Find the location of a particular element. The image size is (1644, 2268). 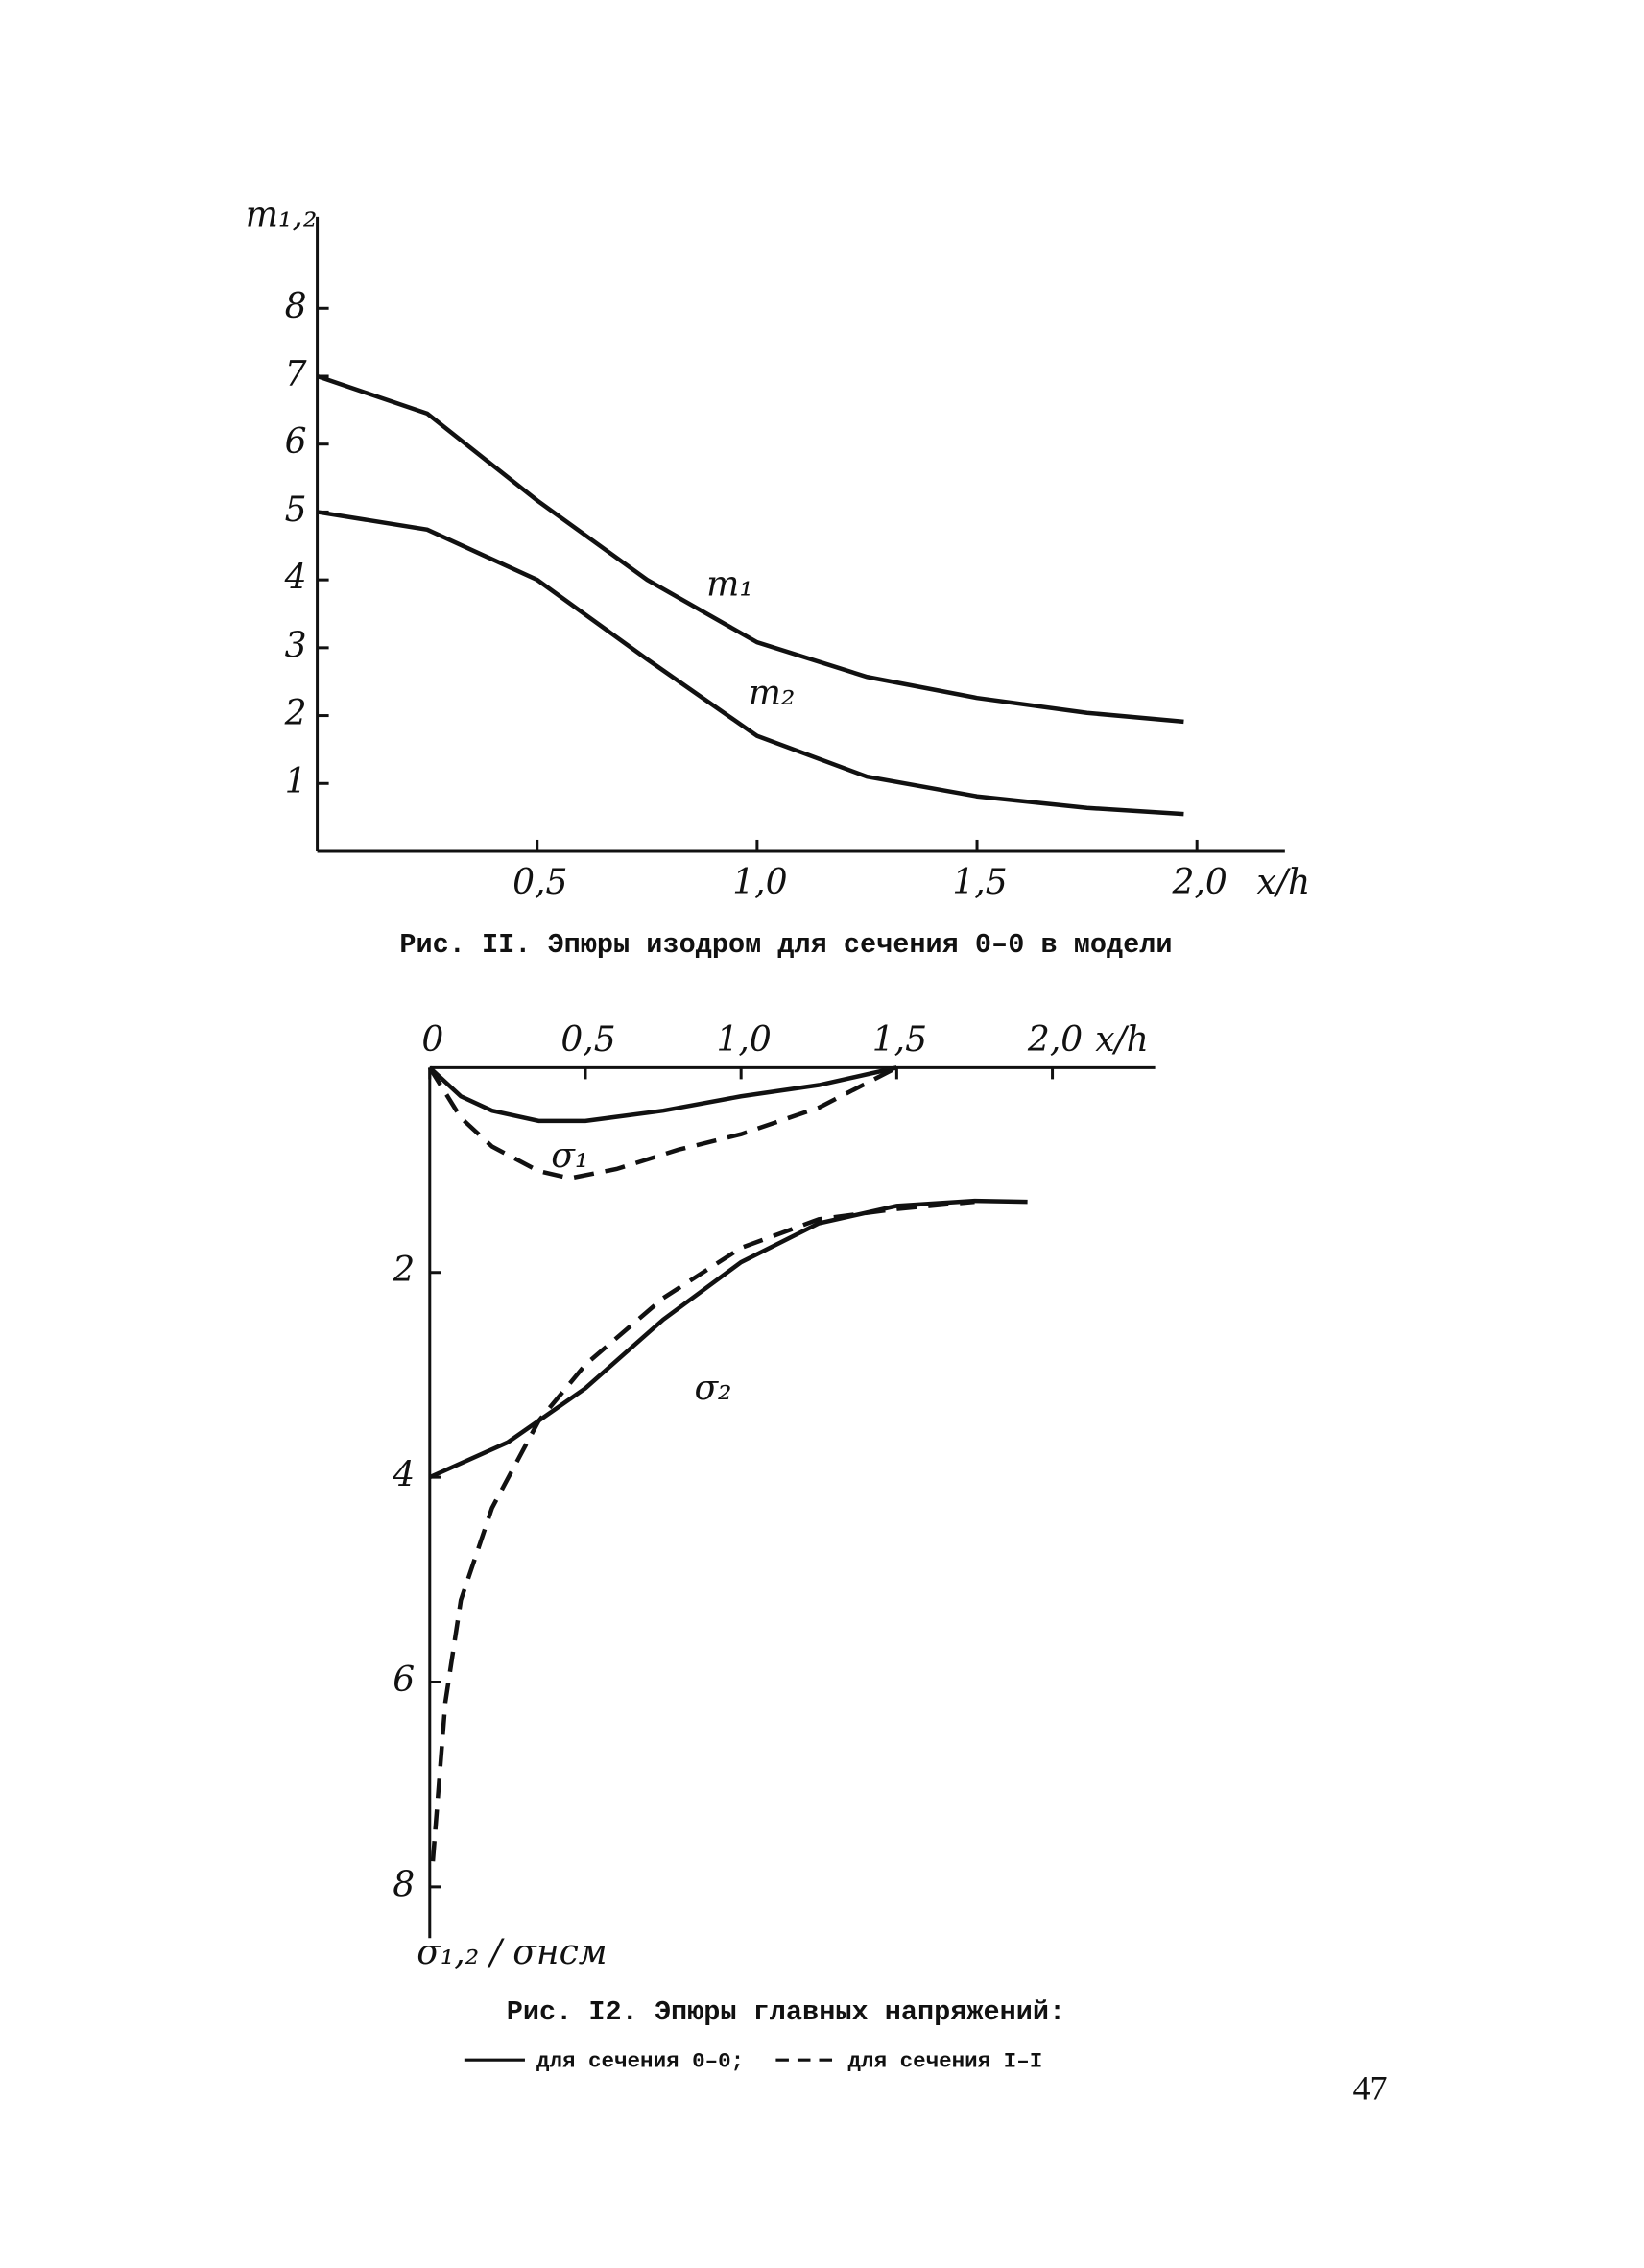

legend-label: для сечения I–I is located at coordinates (946, 2061).